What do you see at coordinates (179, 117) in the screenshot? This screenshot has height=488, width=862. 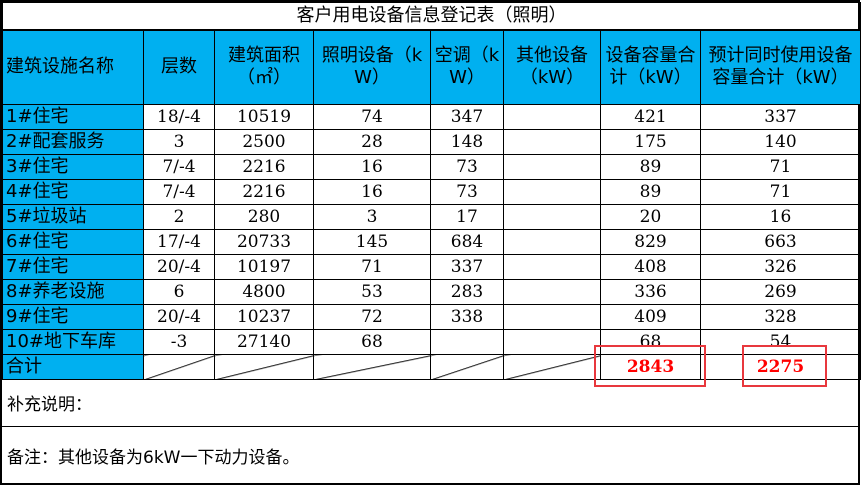 I see `data-cell: 18/-4` at bounding box center [179, 117].